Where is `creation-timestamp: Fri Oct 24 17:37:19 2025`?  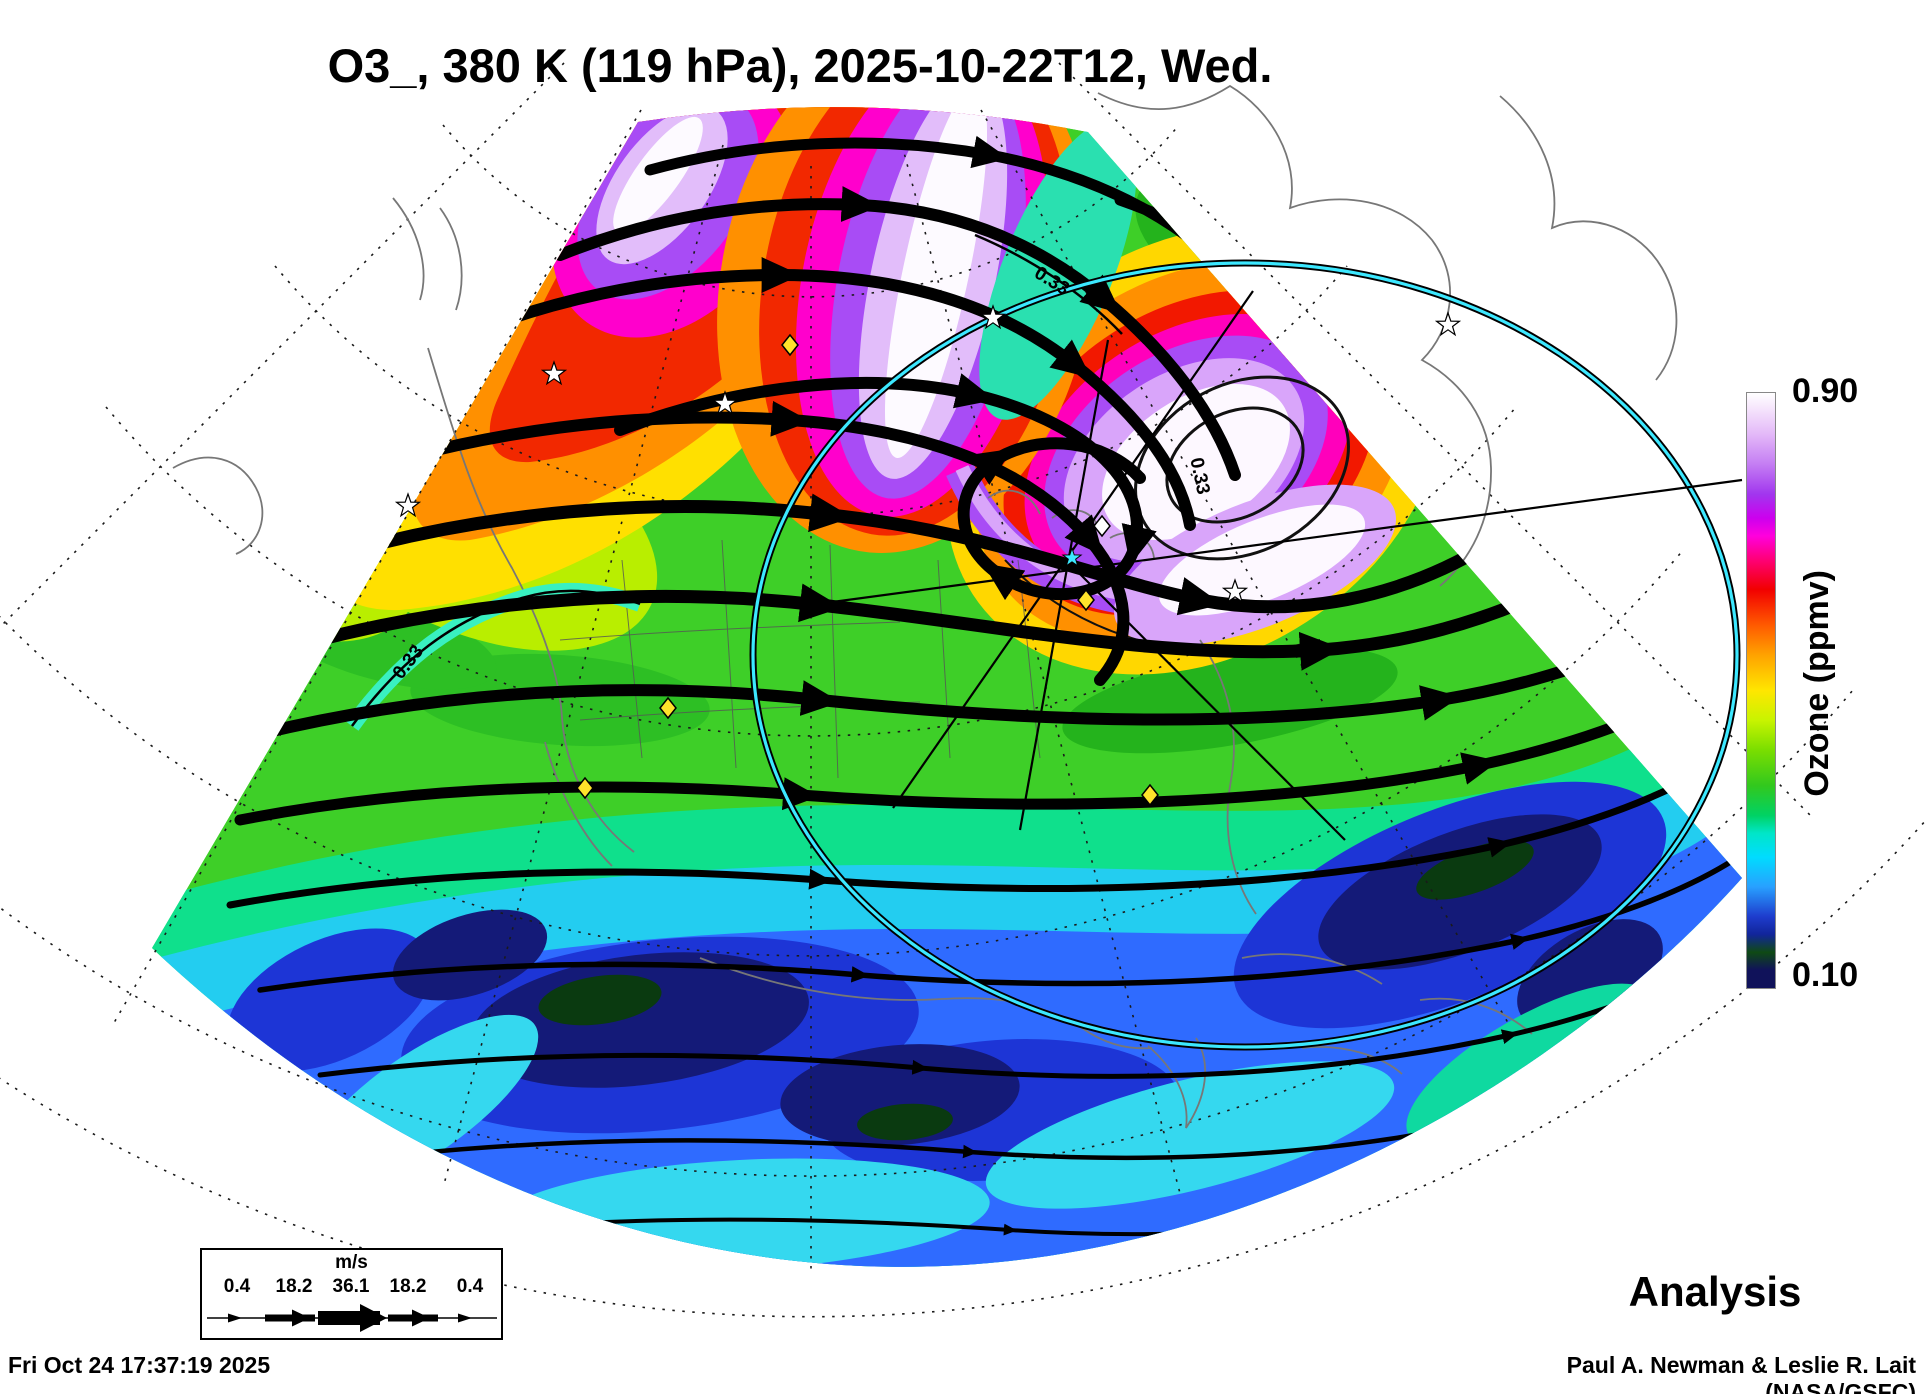 creation-timestamp: Fri Oct 24 17:37:19 2025 is located at coordinates (139, 1365).